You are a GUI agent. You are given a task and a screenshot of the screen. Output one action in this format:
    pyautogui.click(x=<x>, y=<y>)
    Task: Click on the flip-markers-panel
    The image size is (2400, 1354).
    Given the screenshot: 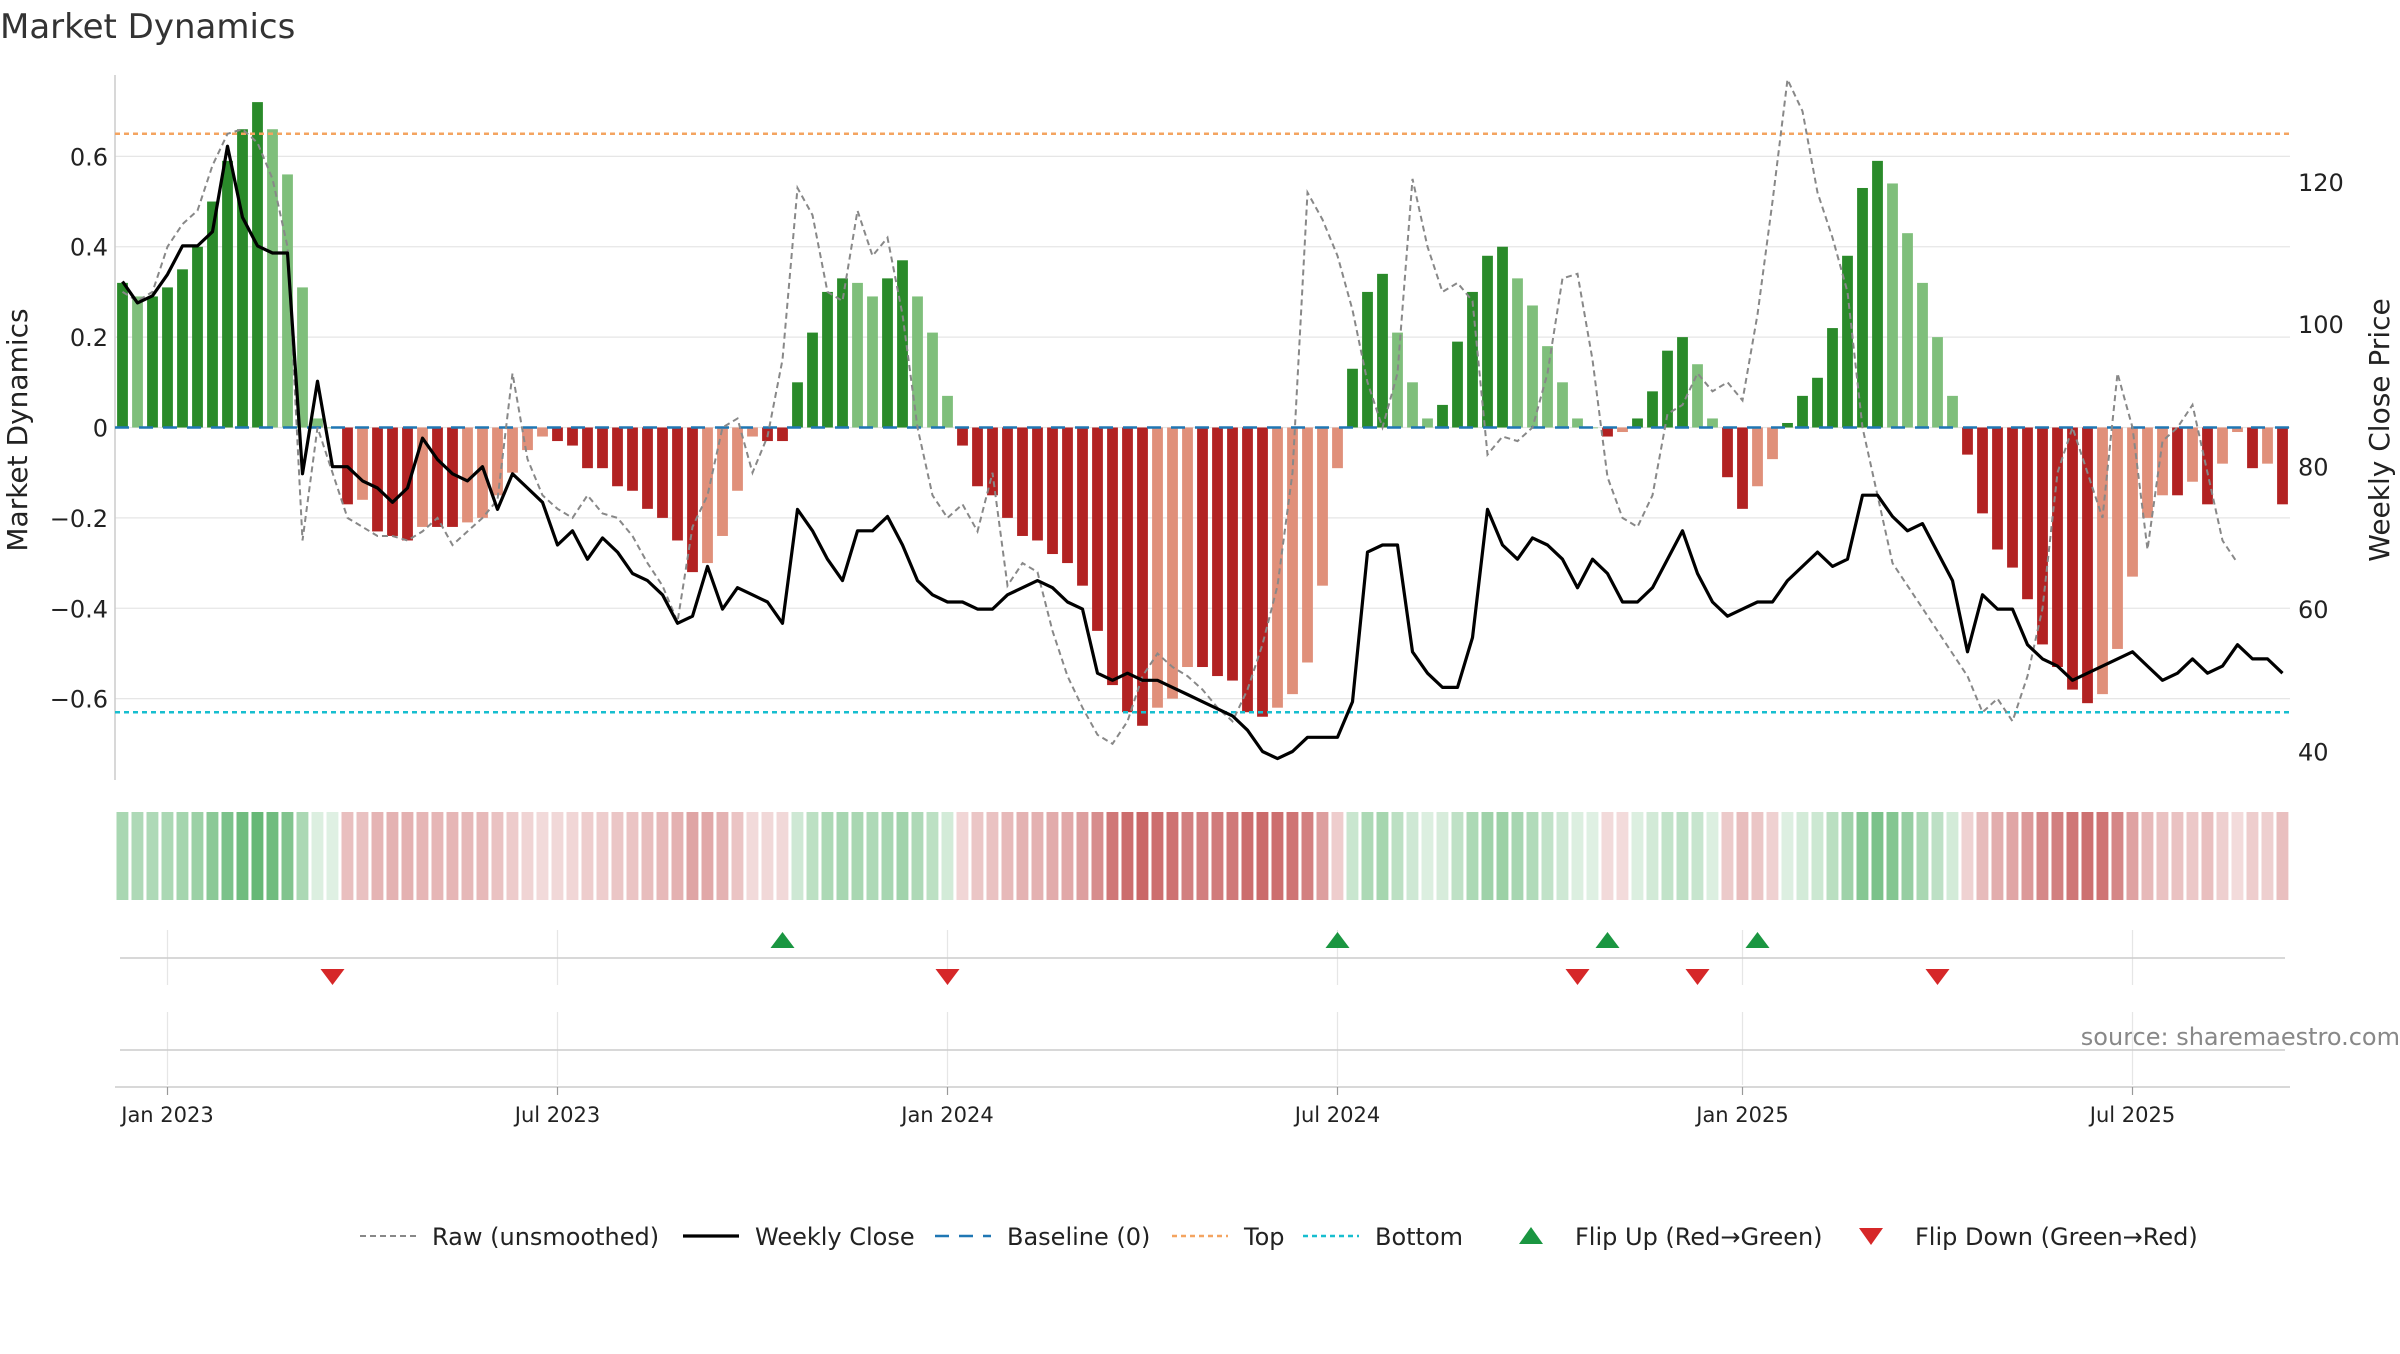 What is the action you would take?
    pyautogui.click(x=1202, y=1007)
    